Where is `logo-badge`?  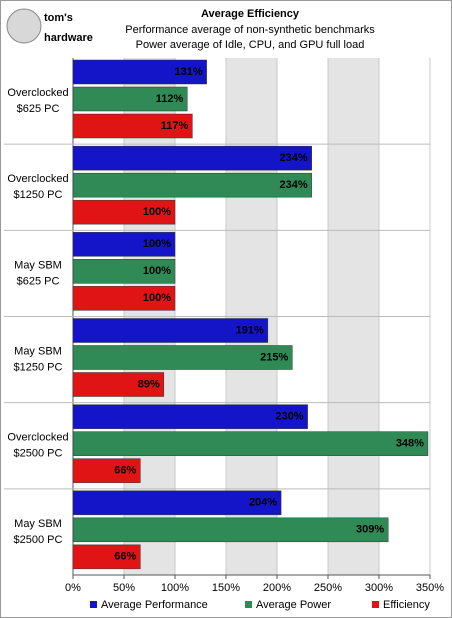 logo-badge is located at coordinates (24, 26).